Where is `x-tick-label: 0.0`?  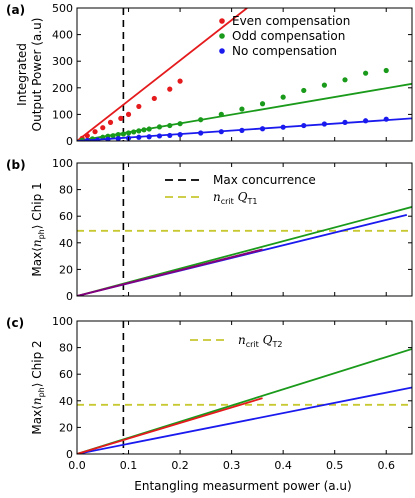 x-tick-label: 0.0 is located at coordinates (77, 465).